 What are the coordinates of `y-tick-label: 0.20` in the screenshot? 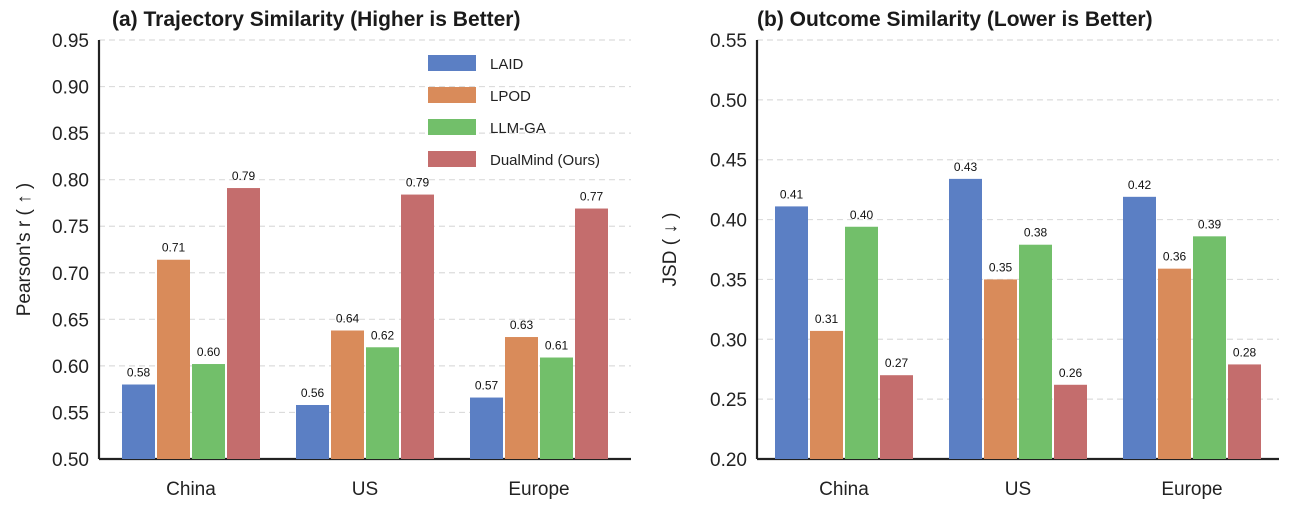 It's located at (728, 460).